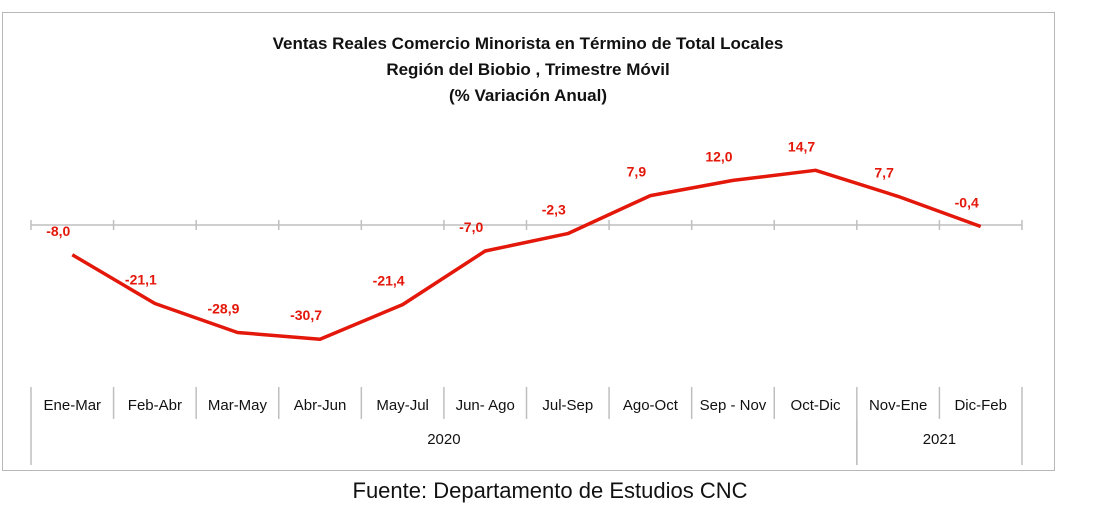 The image size is (1100, 509). I want to click on source-note: Fuente: Departamento de Estudios CNC, so click(550, 490).